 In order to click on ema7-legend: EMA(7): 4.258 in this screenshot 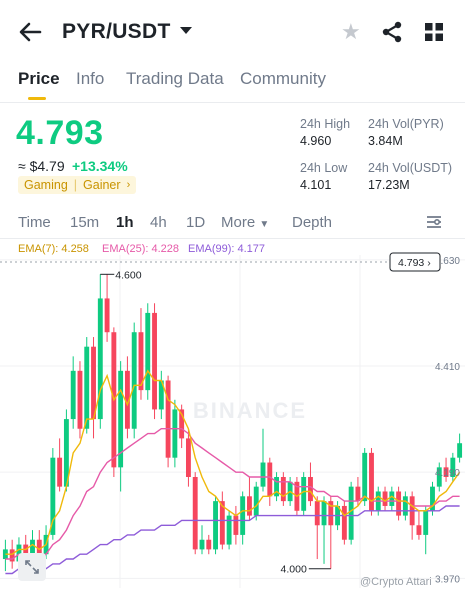, I will do `click(53, 249)`.